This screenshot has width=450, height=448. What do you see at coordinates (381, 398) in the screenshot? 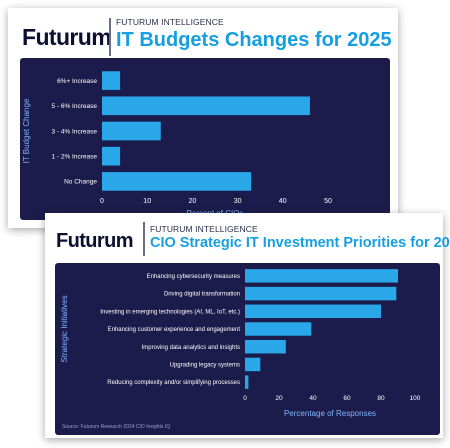
I see `x-tick-label: 80` at bounding box center [381, 398].